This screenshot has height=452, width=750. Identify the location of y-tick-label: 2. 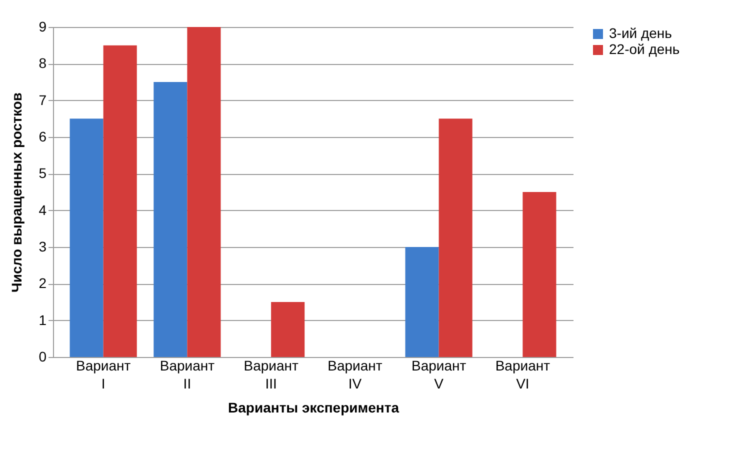
(42, 283).